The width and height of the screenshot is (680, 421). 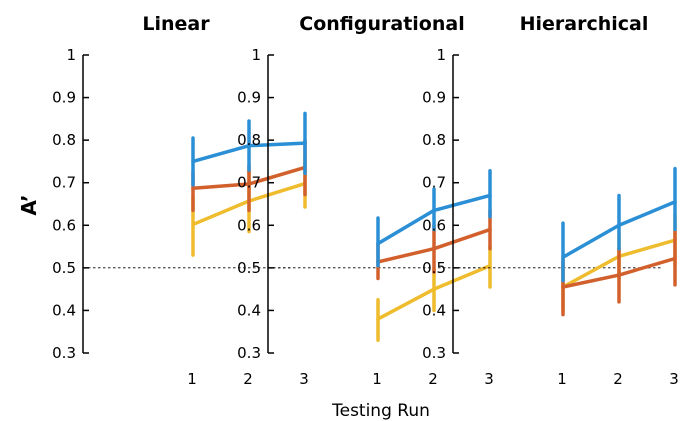 What do you see at coordinates (381, 24) in the screenshot?
I see `panel-title: Configurational` at bounding box center [381, 24].